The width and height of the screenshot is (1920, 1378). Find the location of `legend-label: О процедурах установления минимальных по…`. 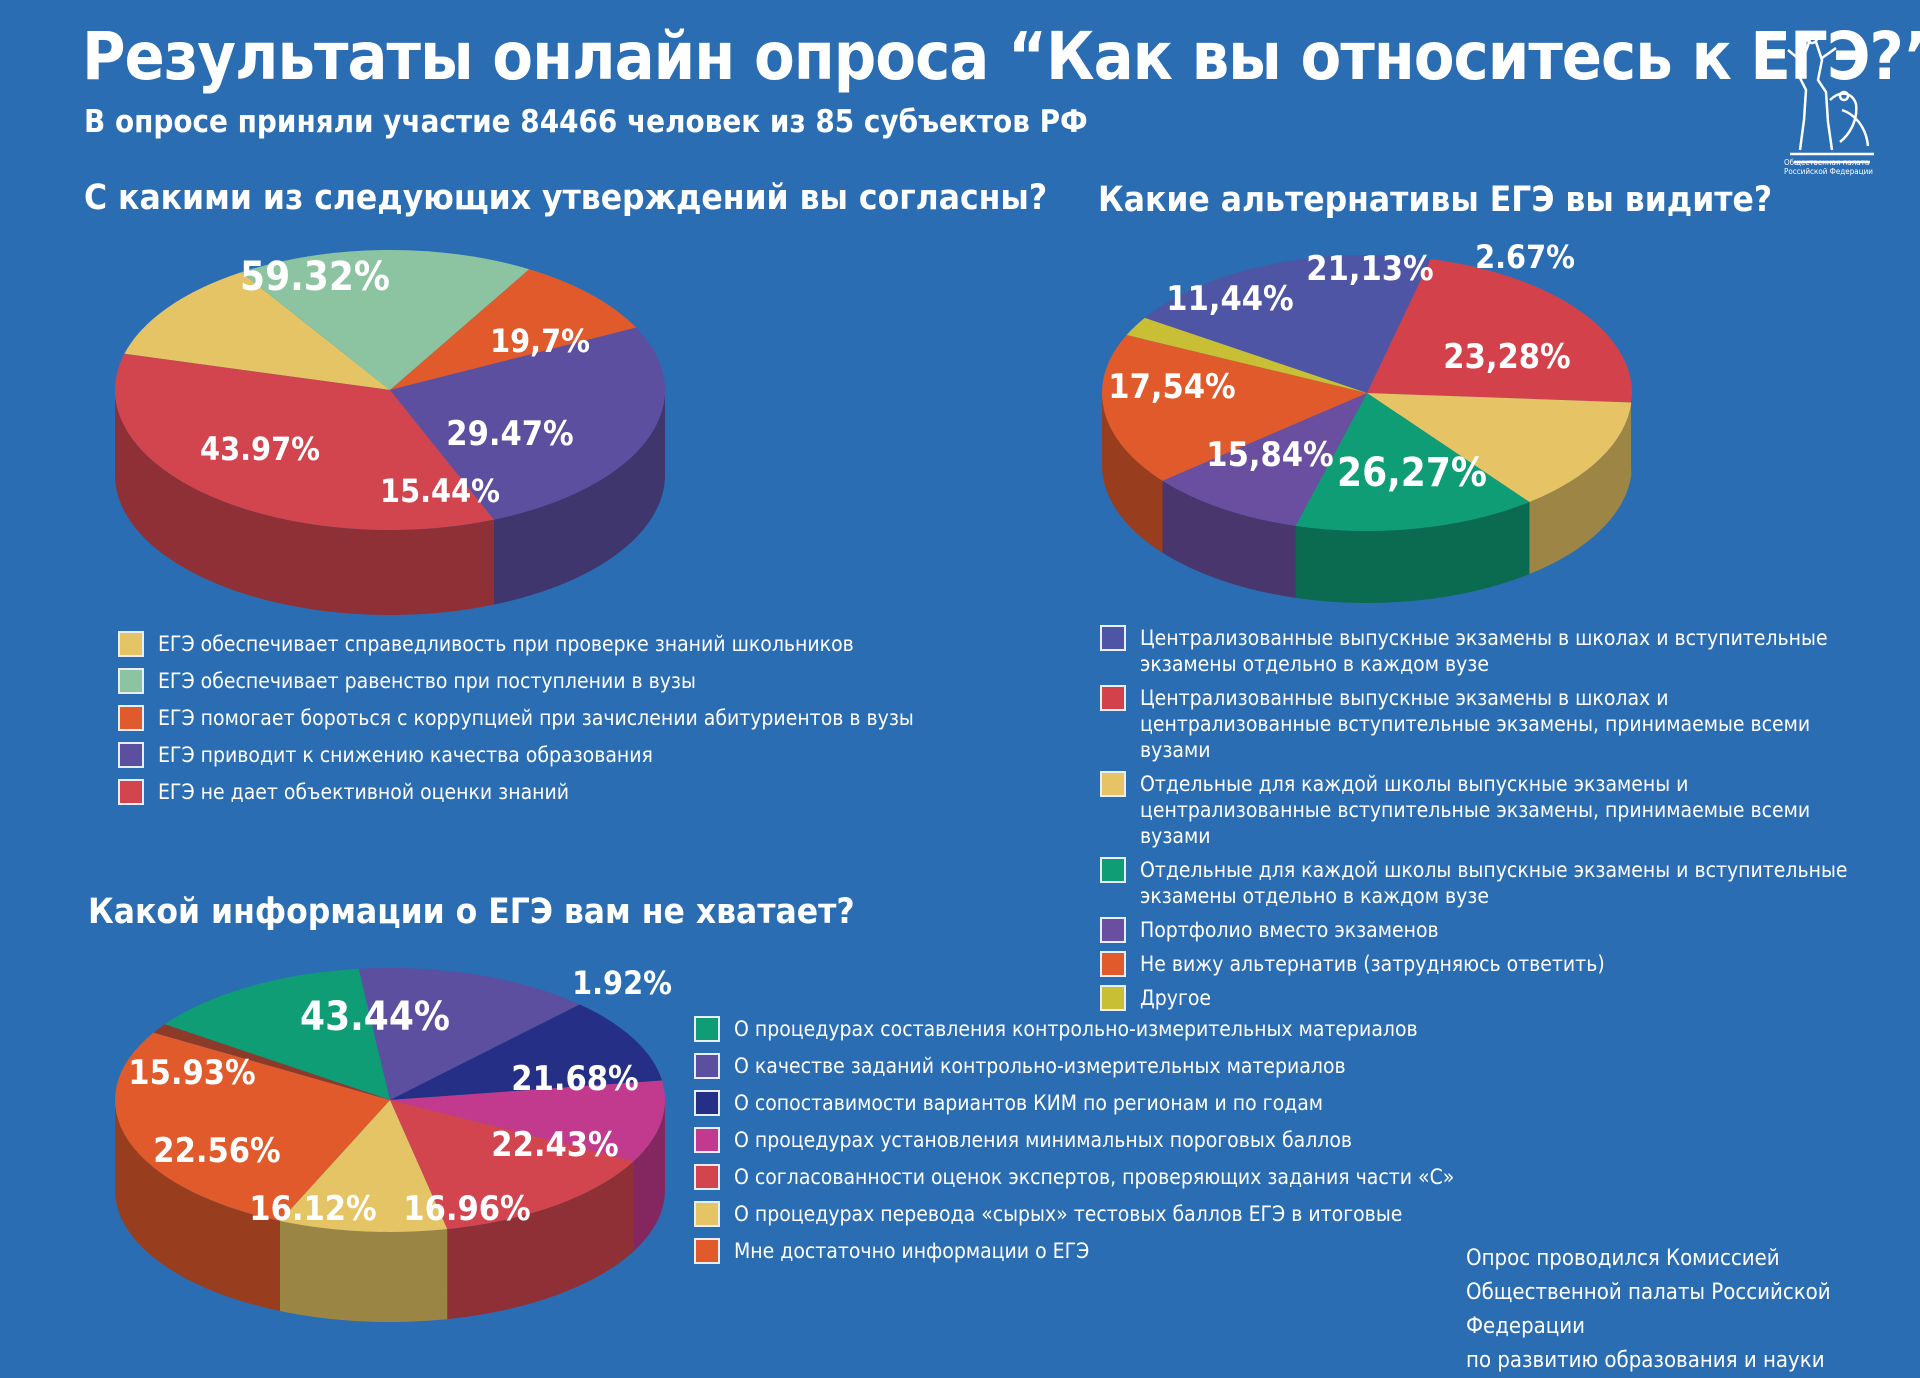

legend-label: О процедурах установления минимальных по… is located at coordinates (1043, 1140).